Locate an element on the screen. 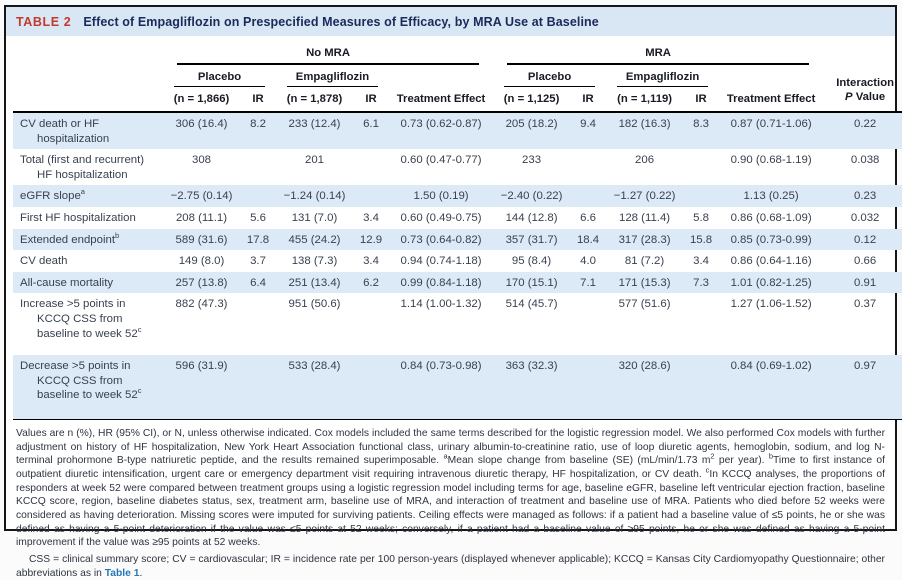 Image resolution: width=902 pixels, height=580 pixels. table-cell: 317 (28.3) is located at coordinates (644, 239).